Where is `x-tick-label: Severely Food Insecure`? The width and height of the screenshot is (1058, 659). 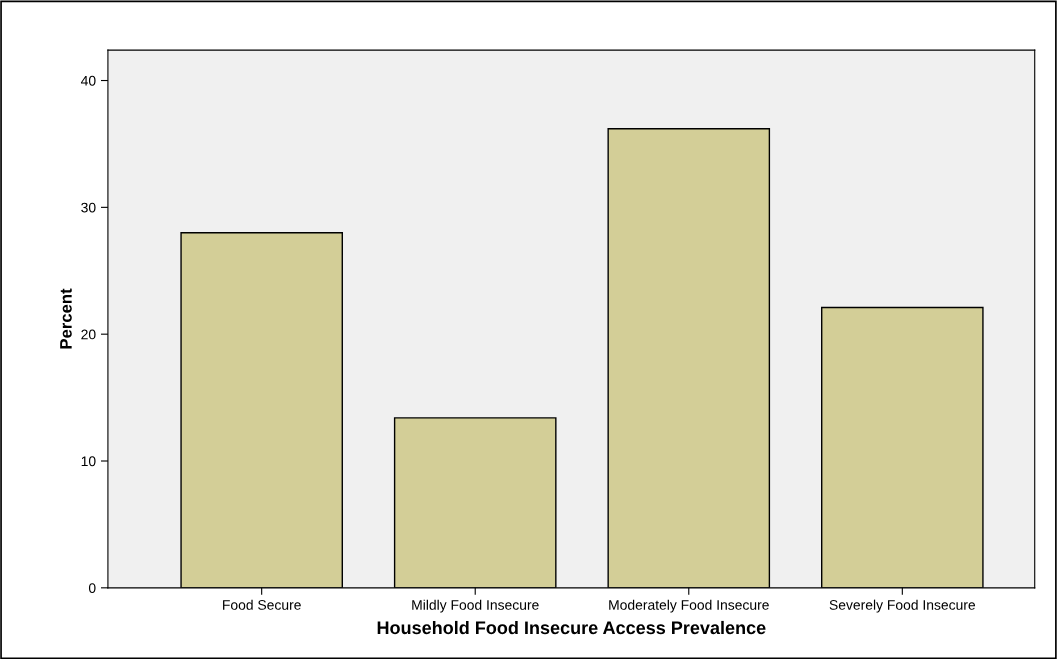 x-tick-label: Severely Food Insecure is located at coordinates (902, 606).